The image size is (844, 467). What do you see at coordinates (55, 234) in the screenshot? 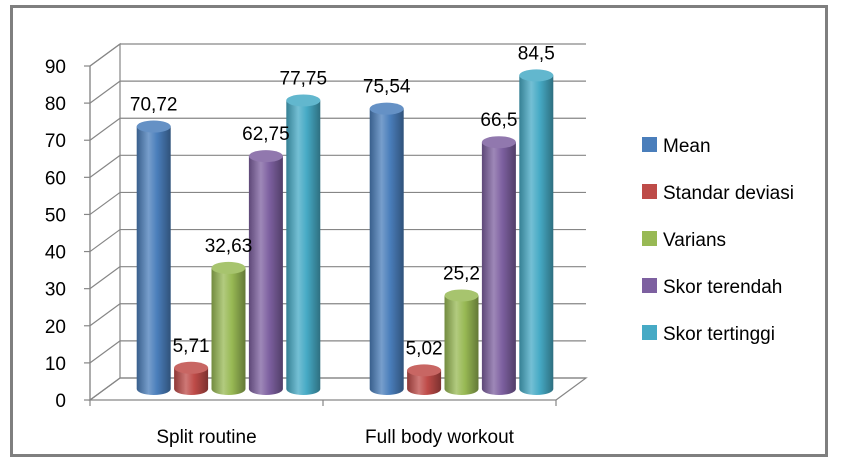
I see `y-axis-ticks: 0 10 20 30 40 50 60 70 80 90` at bounding box center [55, 234].